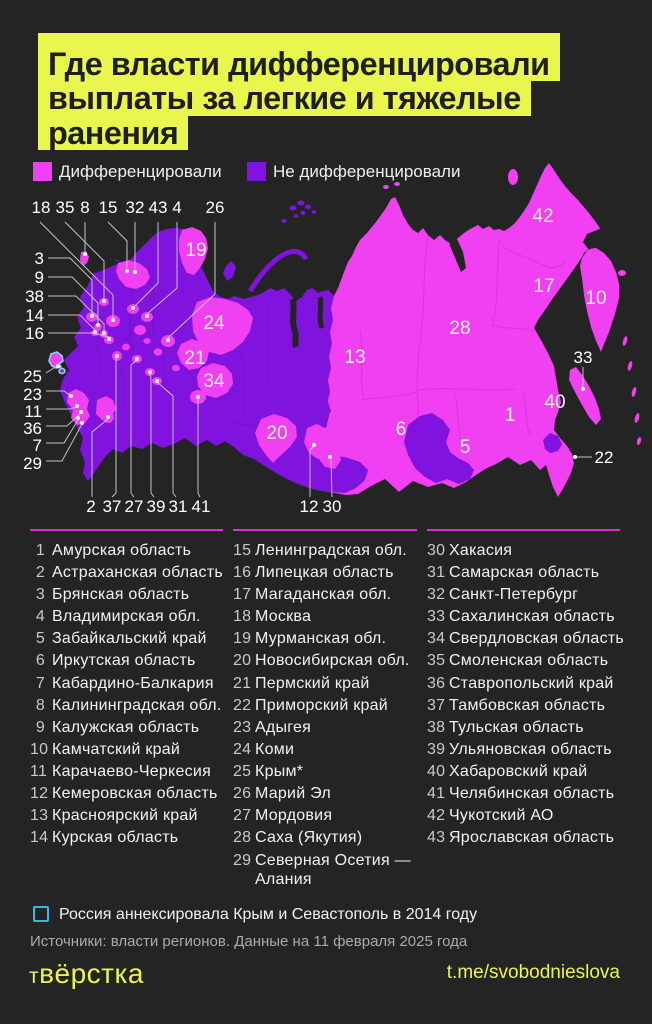 Image resolution: width=652 pixels, height=1024 pixels. Describe the element at coordinates (195, 250) in the screenshot. I see `svg-text: 19` at that location.